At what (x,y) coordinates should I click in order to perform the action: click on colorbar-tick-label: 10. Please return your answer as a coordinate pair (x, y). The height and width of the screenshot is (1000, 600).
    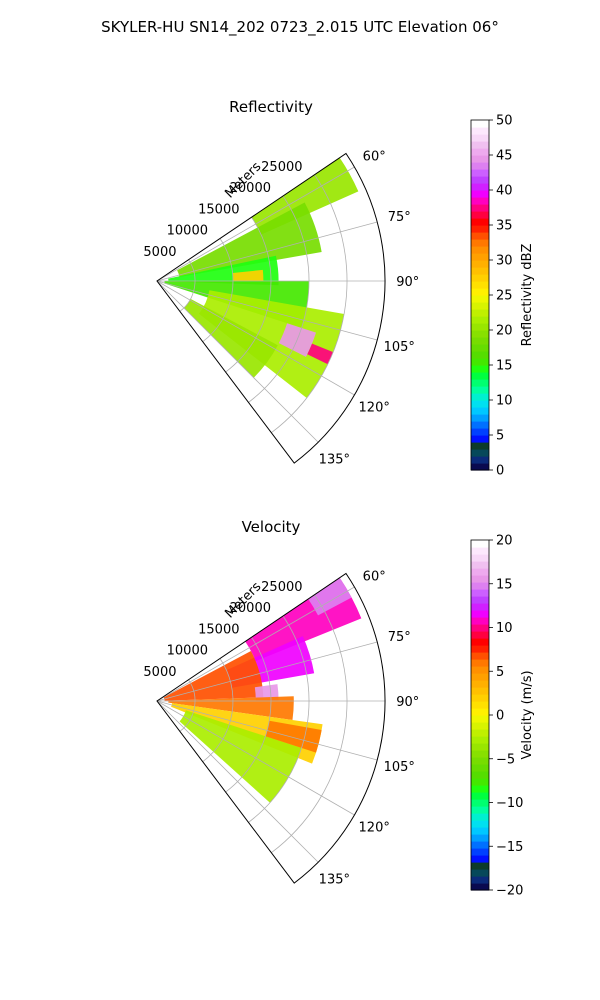
    Looking at the image, I should click on (504, 628).